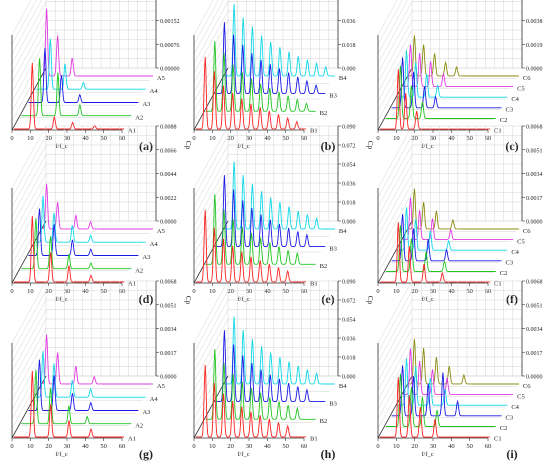  I want to click on z-tick-label: 0.072, so click(349, 302).